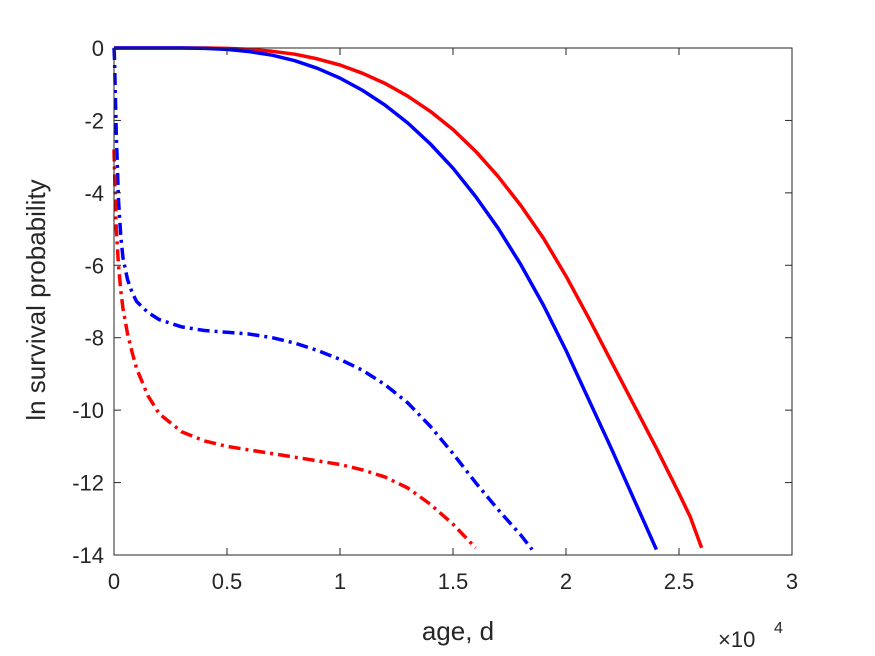 This screenshot has width=875, height=656. Describe the element at coordinates (566, 581) in the screenshot. I see `x-tick-label: 2` at that location.